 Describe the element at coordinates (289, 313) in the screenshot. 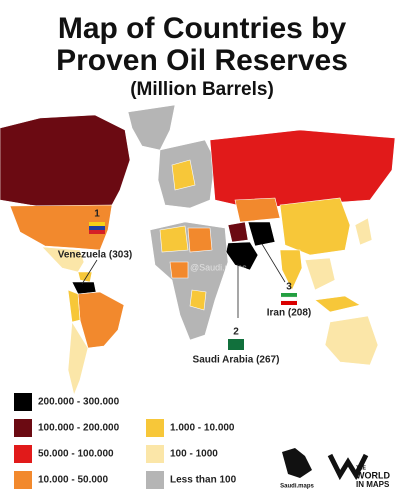

I see `callout-label: Iran (208)` at that location.